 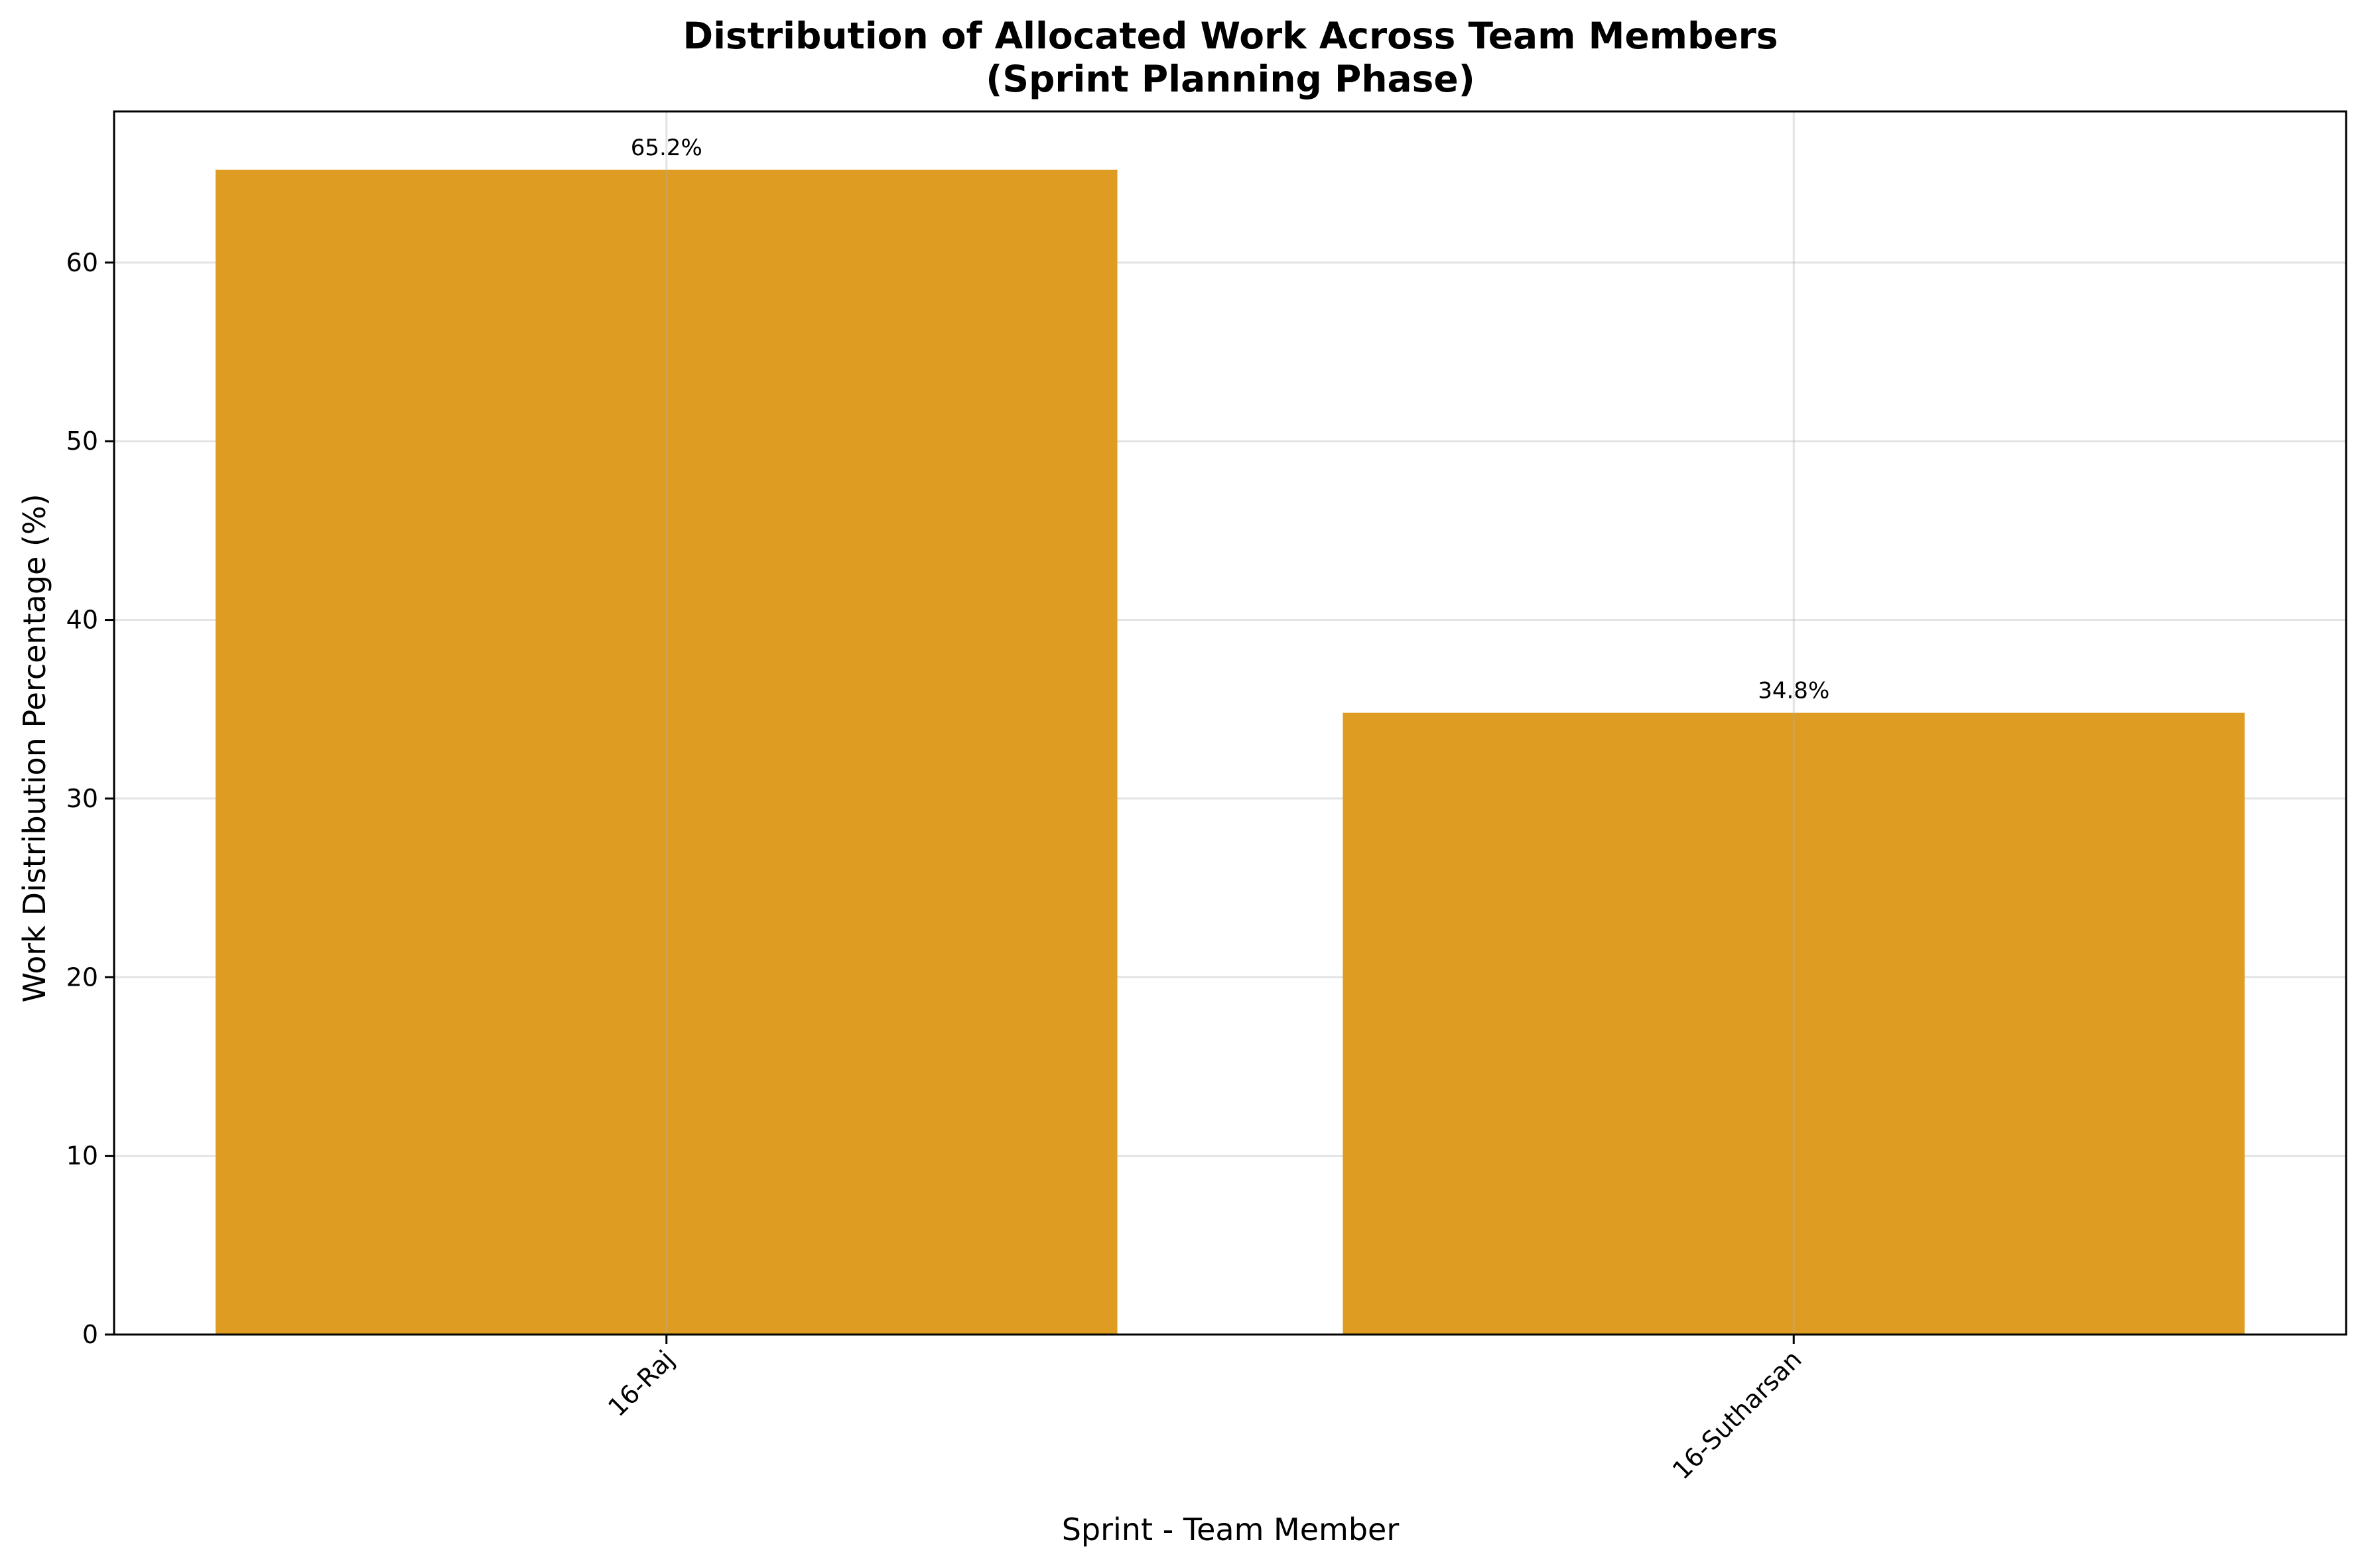 I want to click on y-tick-label: 0, so click(x=90, y=1334).